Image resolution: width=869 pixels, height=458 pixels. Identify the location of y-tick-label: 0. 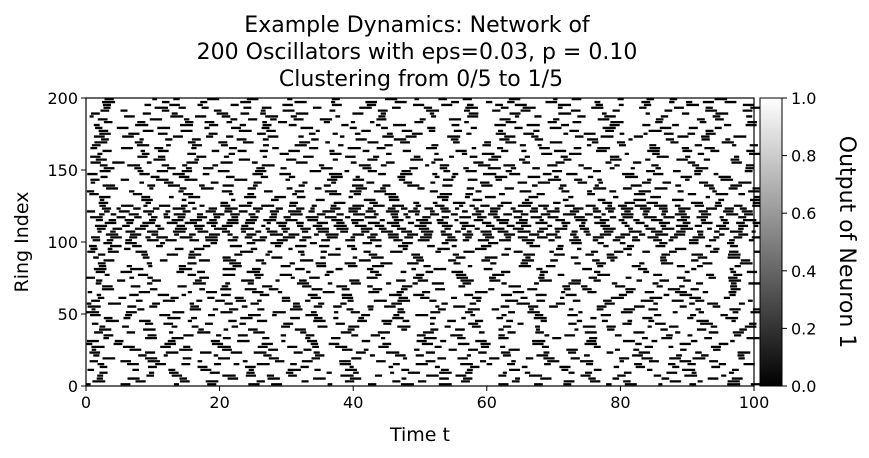
(73, 386).